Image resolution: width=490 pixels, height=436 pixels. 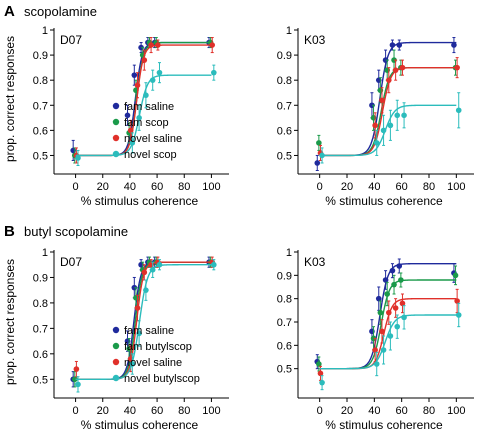 I want to click on x-tick-label: 20, so click(x=103, y=411).